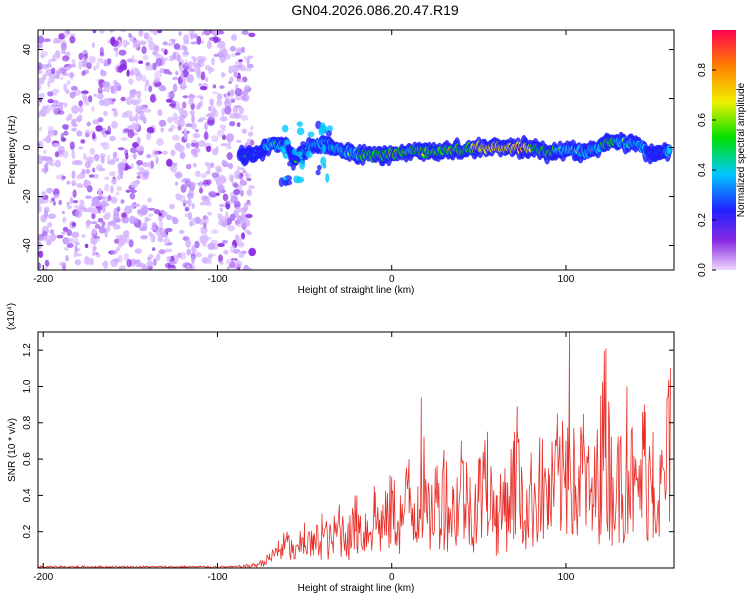 The height and width of the screenshot is (600, 750). Describe the element at coordinates (27, 147) in the screenshot. I see `y-tick-label: 0` at that location.